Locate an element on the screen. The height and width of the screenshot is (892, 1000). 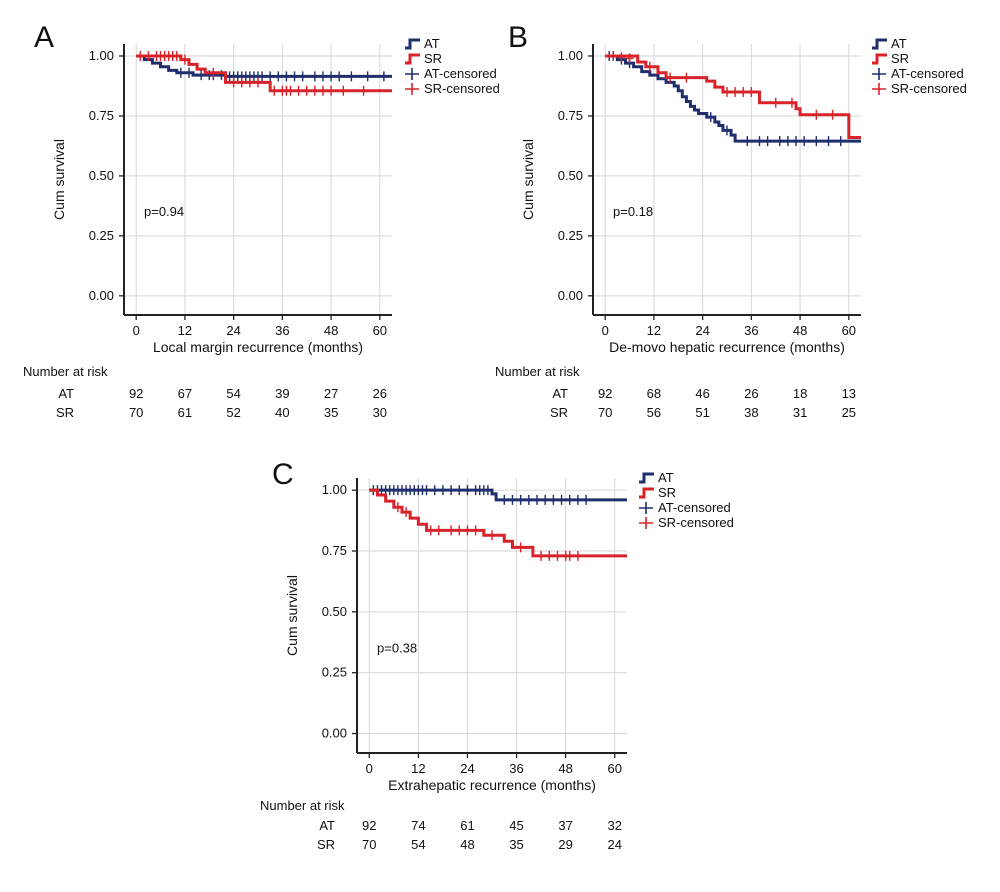
risk-value: 52 is located at coordinates (233, 412).